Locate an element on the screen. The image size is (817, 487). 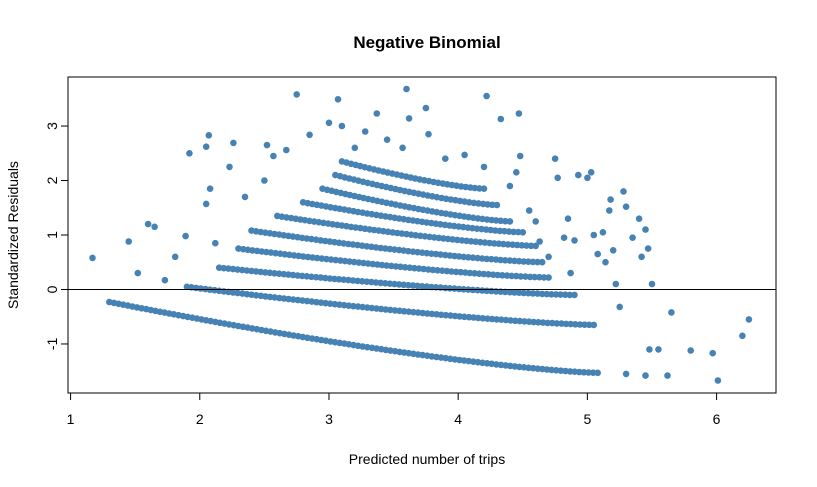
x-tick-label: 4 is located at coordinates (458, 419).